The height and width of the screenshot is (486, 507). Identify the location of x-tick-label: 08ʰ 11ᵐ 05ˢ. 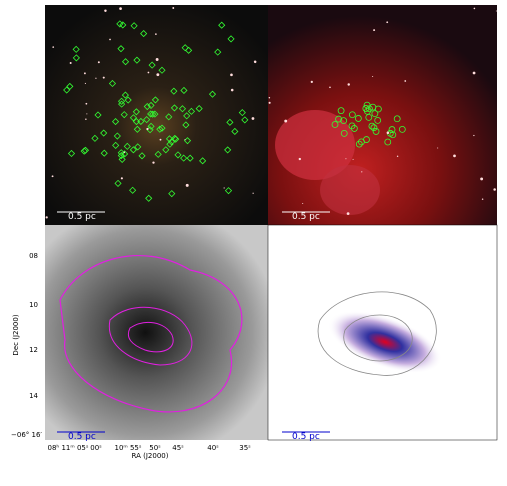
(68, 448).